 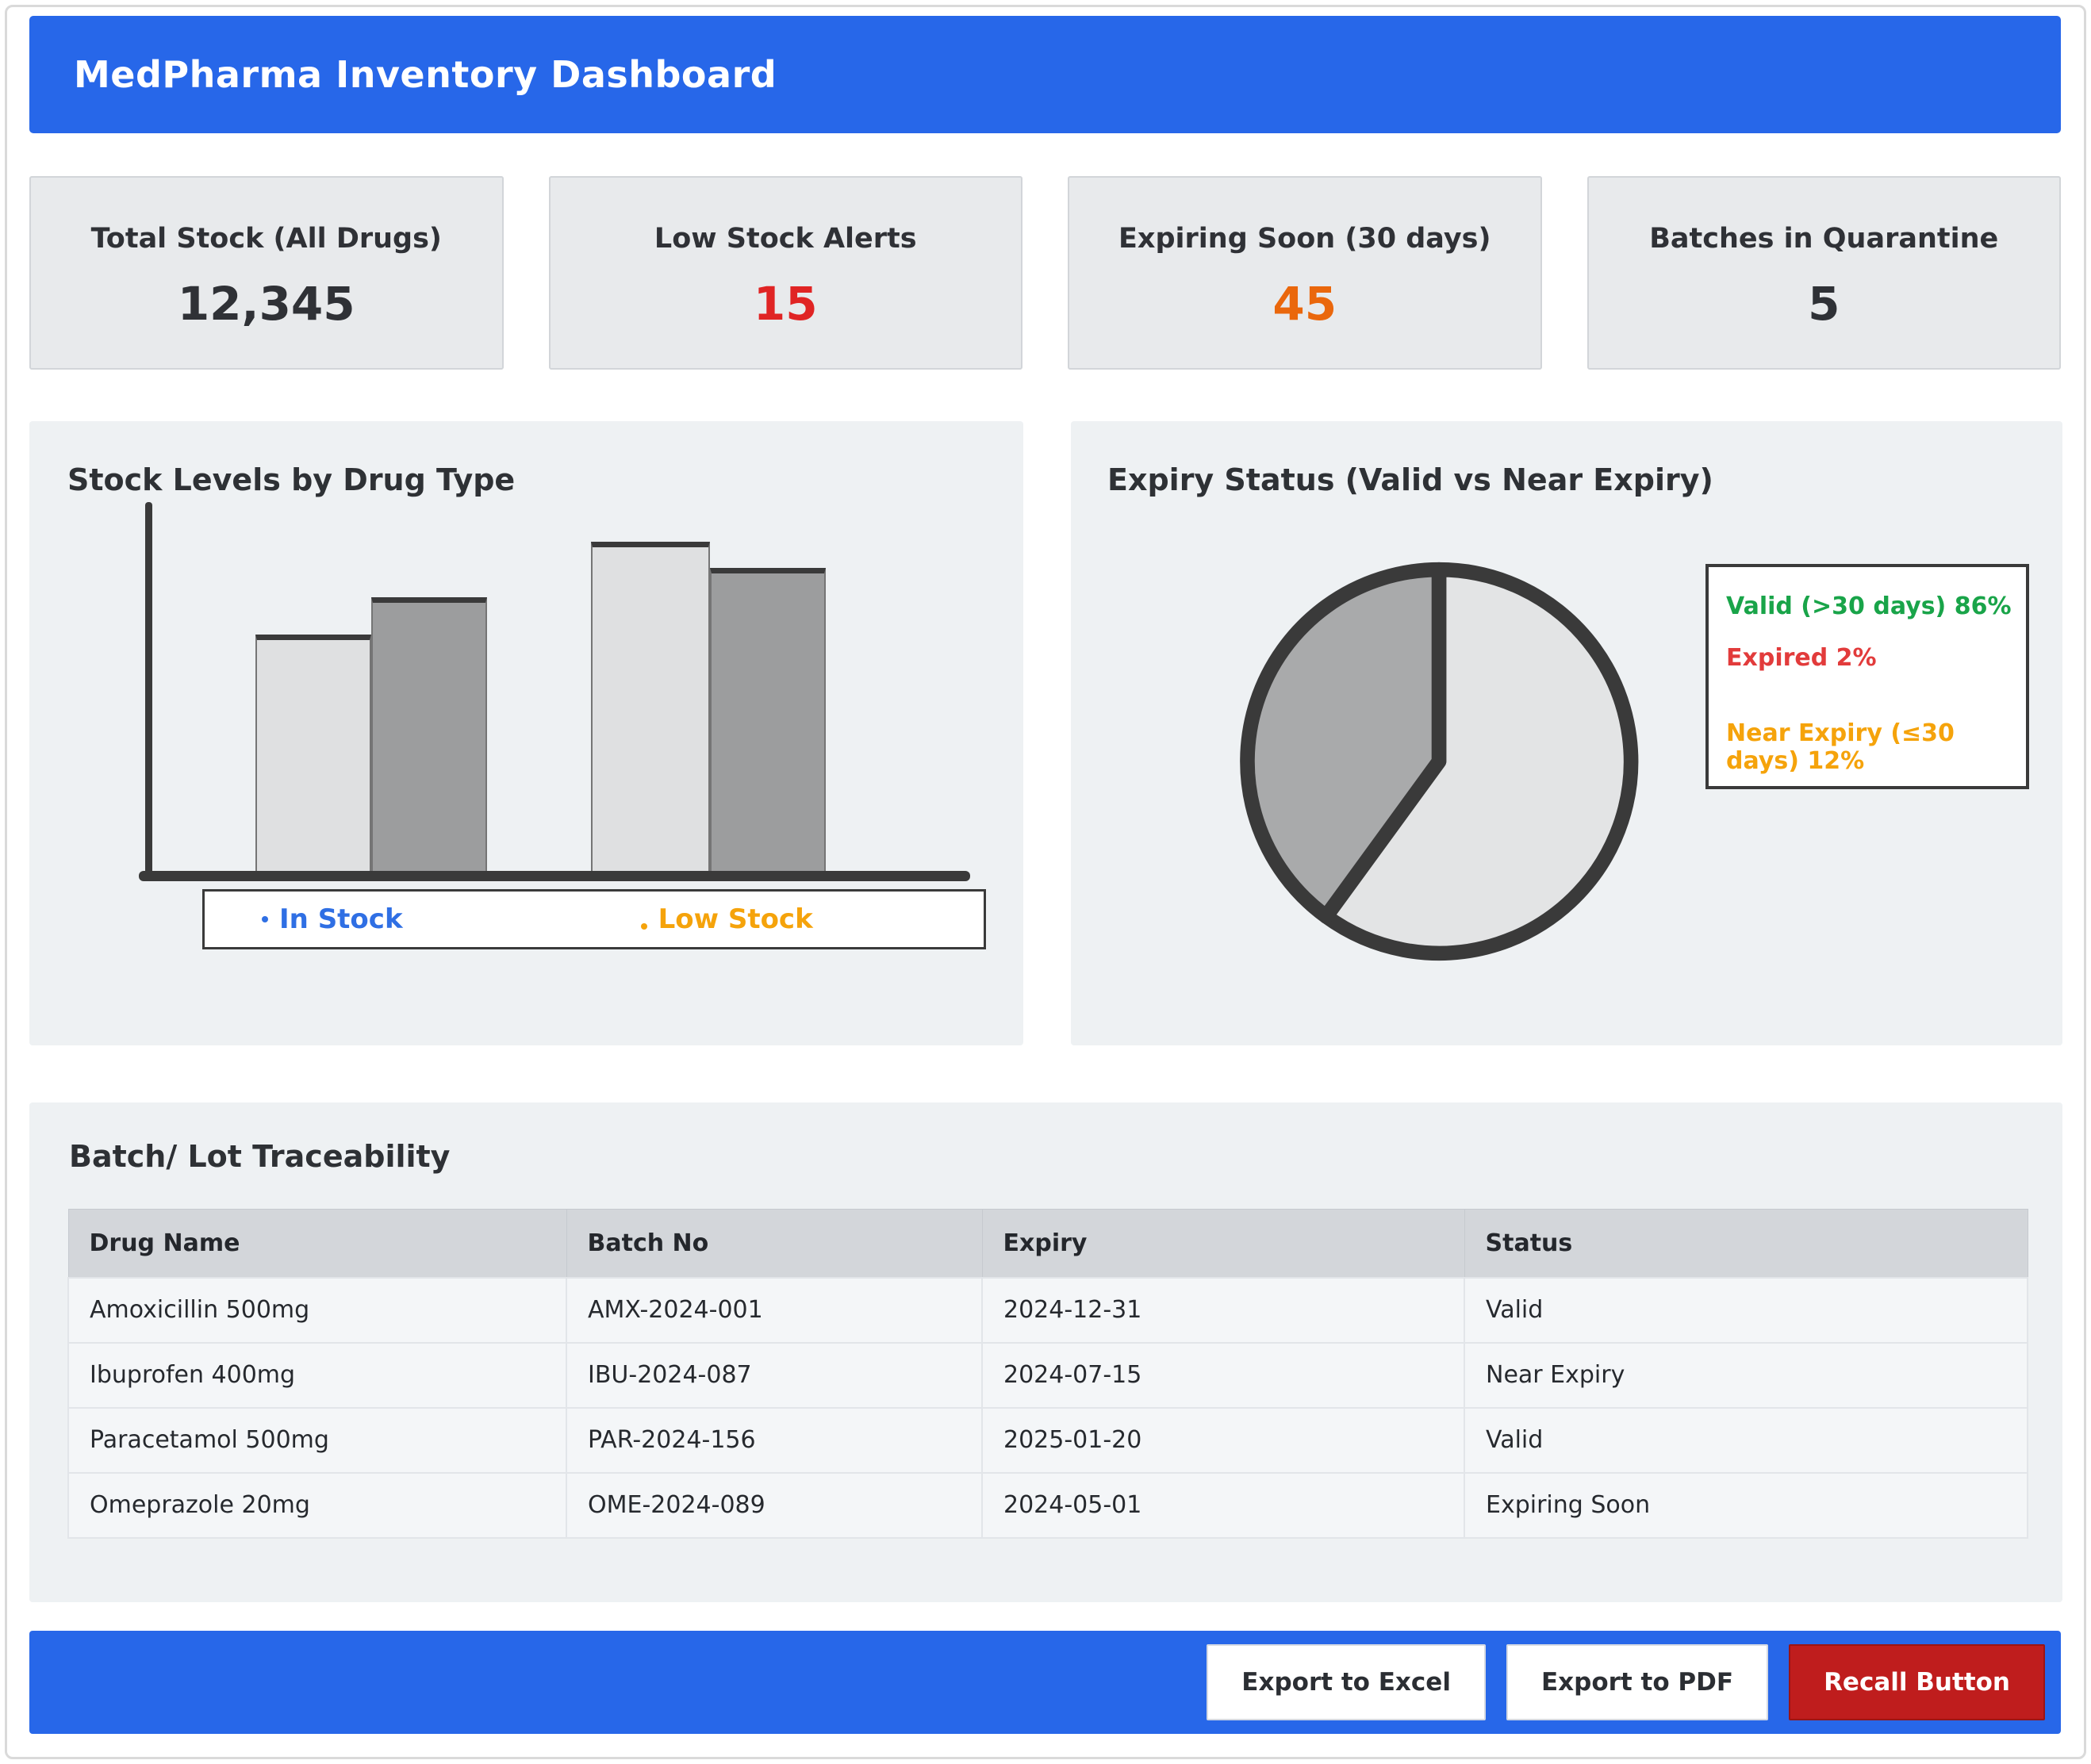 I want to click on bar-plot-area, so click(x=526, y=690).